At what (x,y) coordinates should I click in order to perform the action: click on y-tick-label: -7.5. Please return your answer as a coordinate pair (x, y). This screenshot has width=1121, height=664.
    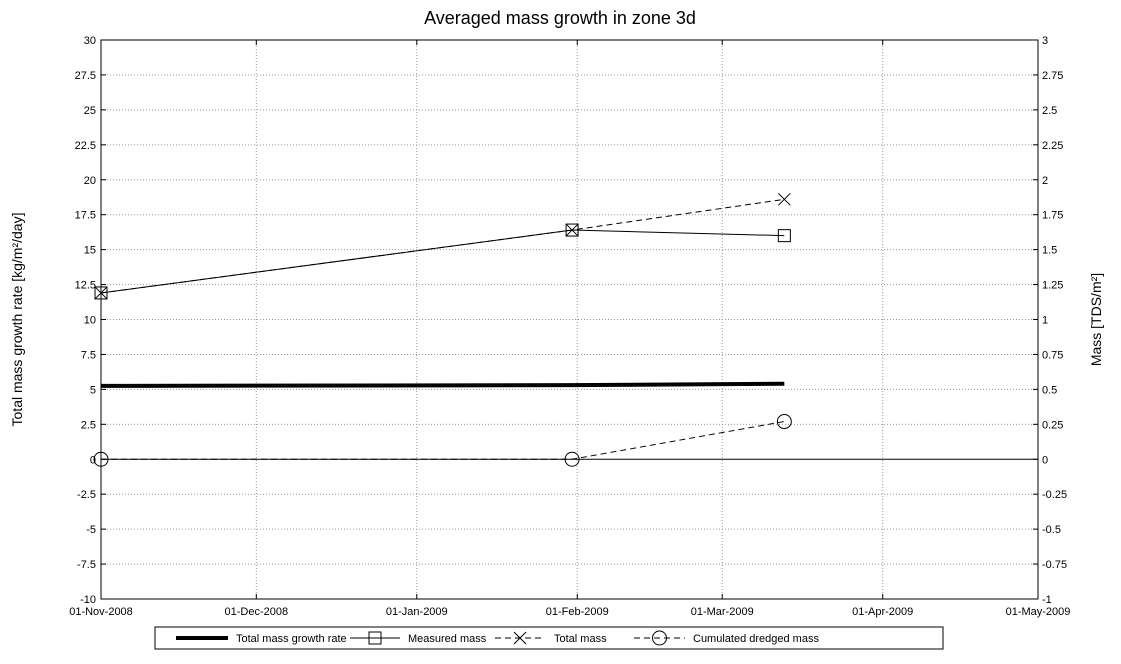
    Looking at the image, I should click on (86, 565).